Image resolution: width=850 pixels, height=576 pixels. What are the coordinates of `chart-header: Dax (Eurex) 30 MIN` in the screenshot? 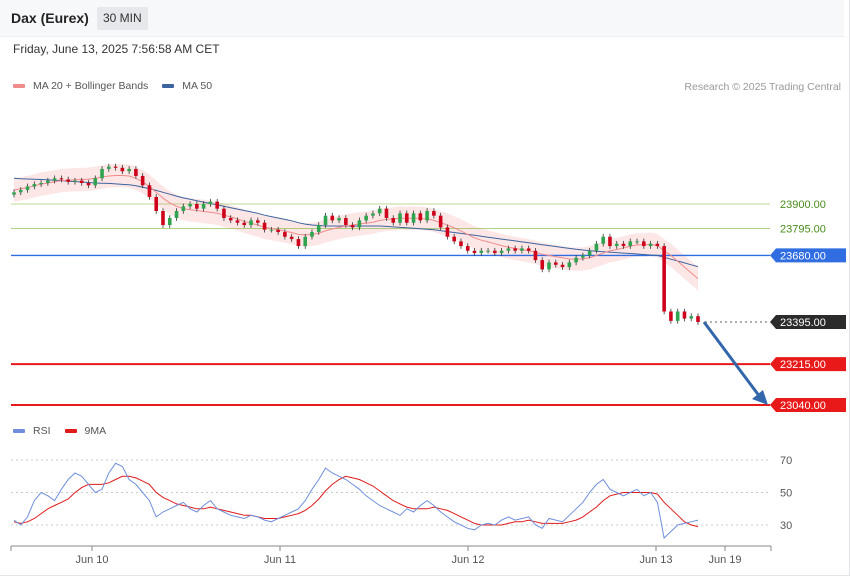 It's located at (422, 18).